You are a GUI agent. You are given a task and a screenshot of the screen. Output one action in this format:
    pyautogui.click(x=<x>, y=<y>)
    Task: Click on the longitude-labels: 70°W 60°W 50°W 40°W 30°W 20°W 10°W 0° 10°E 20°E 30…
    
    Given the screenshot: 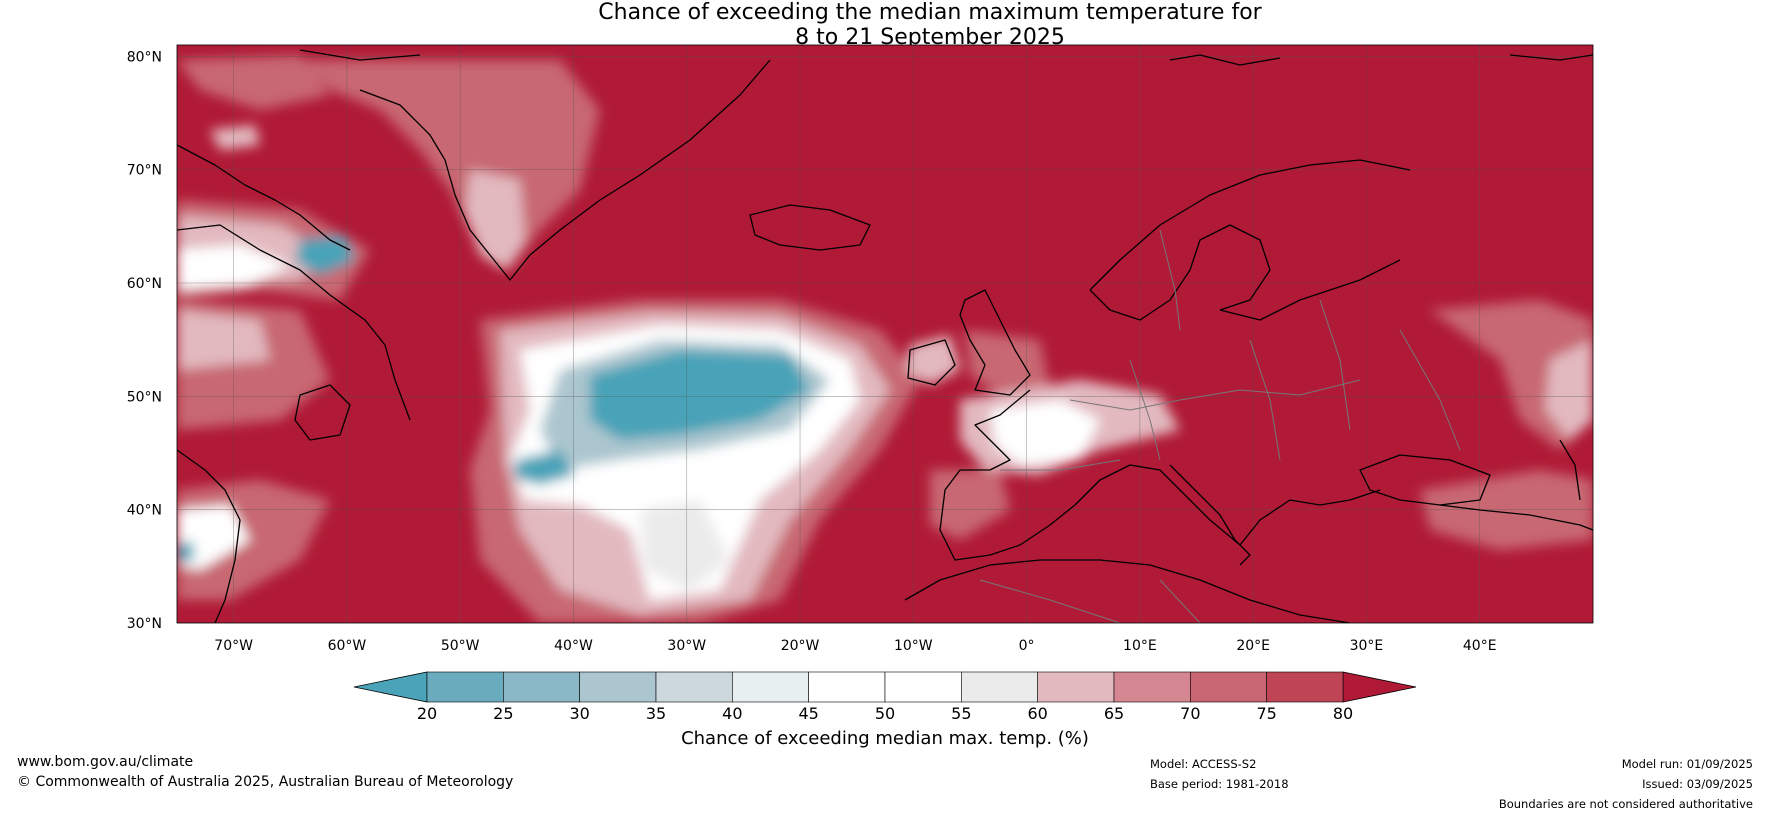 What is the action you would take?
    pyautogui.click(x=855, y=646)
    